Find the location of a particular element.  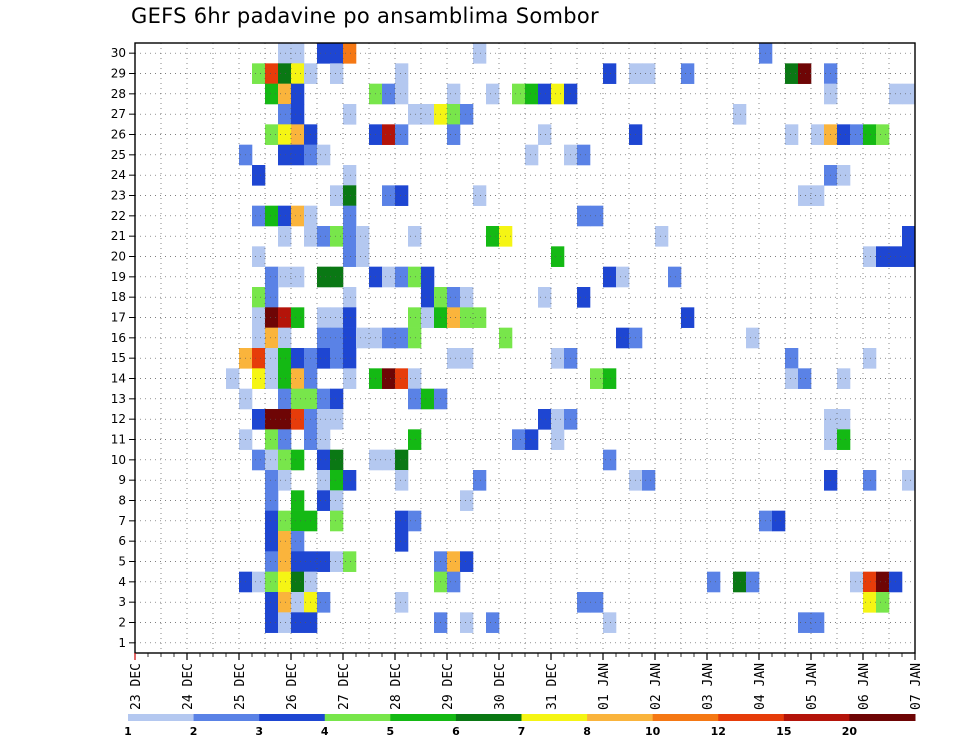

x-tick-label: 27 DEC is located at coordinates (344, 686).